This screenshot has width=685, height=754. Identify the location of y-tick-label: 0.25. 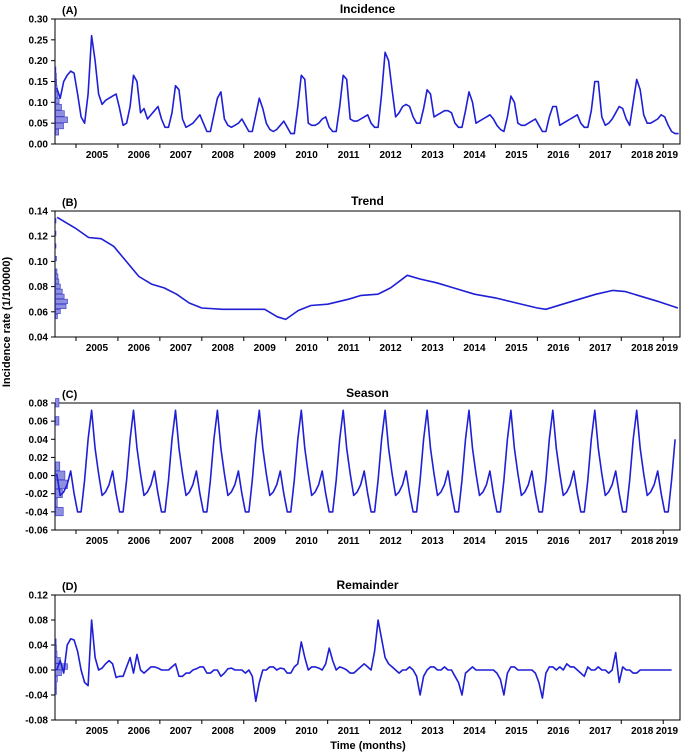
(39, 40).